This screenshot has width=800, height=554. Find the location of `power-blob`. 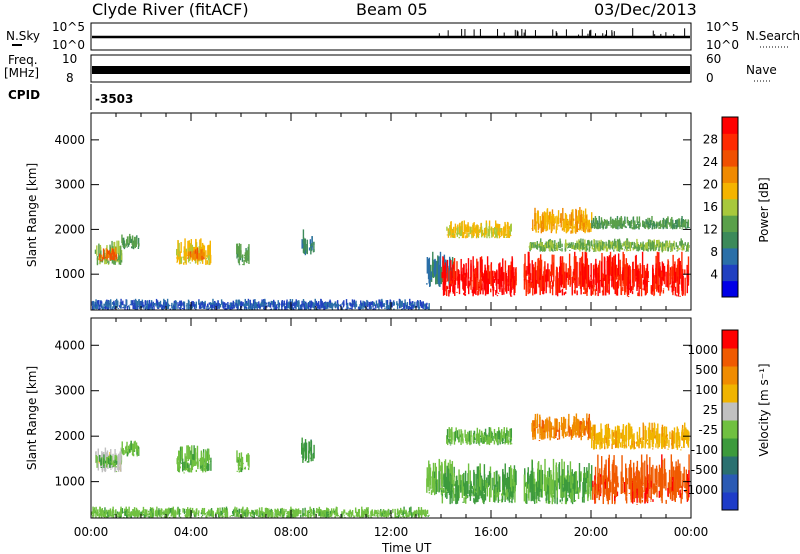

power-blob is located at coordinates (479, 229).